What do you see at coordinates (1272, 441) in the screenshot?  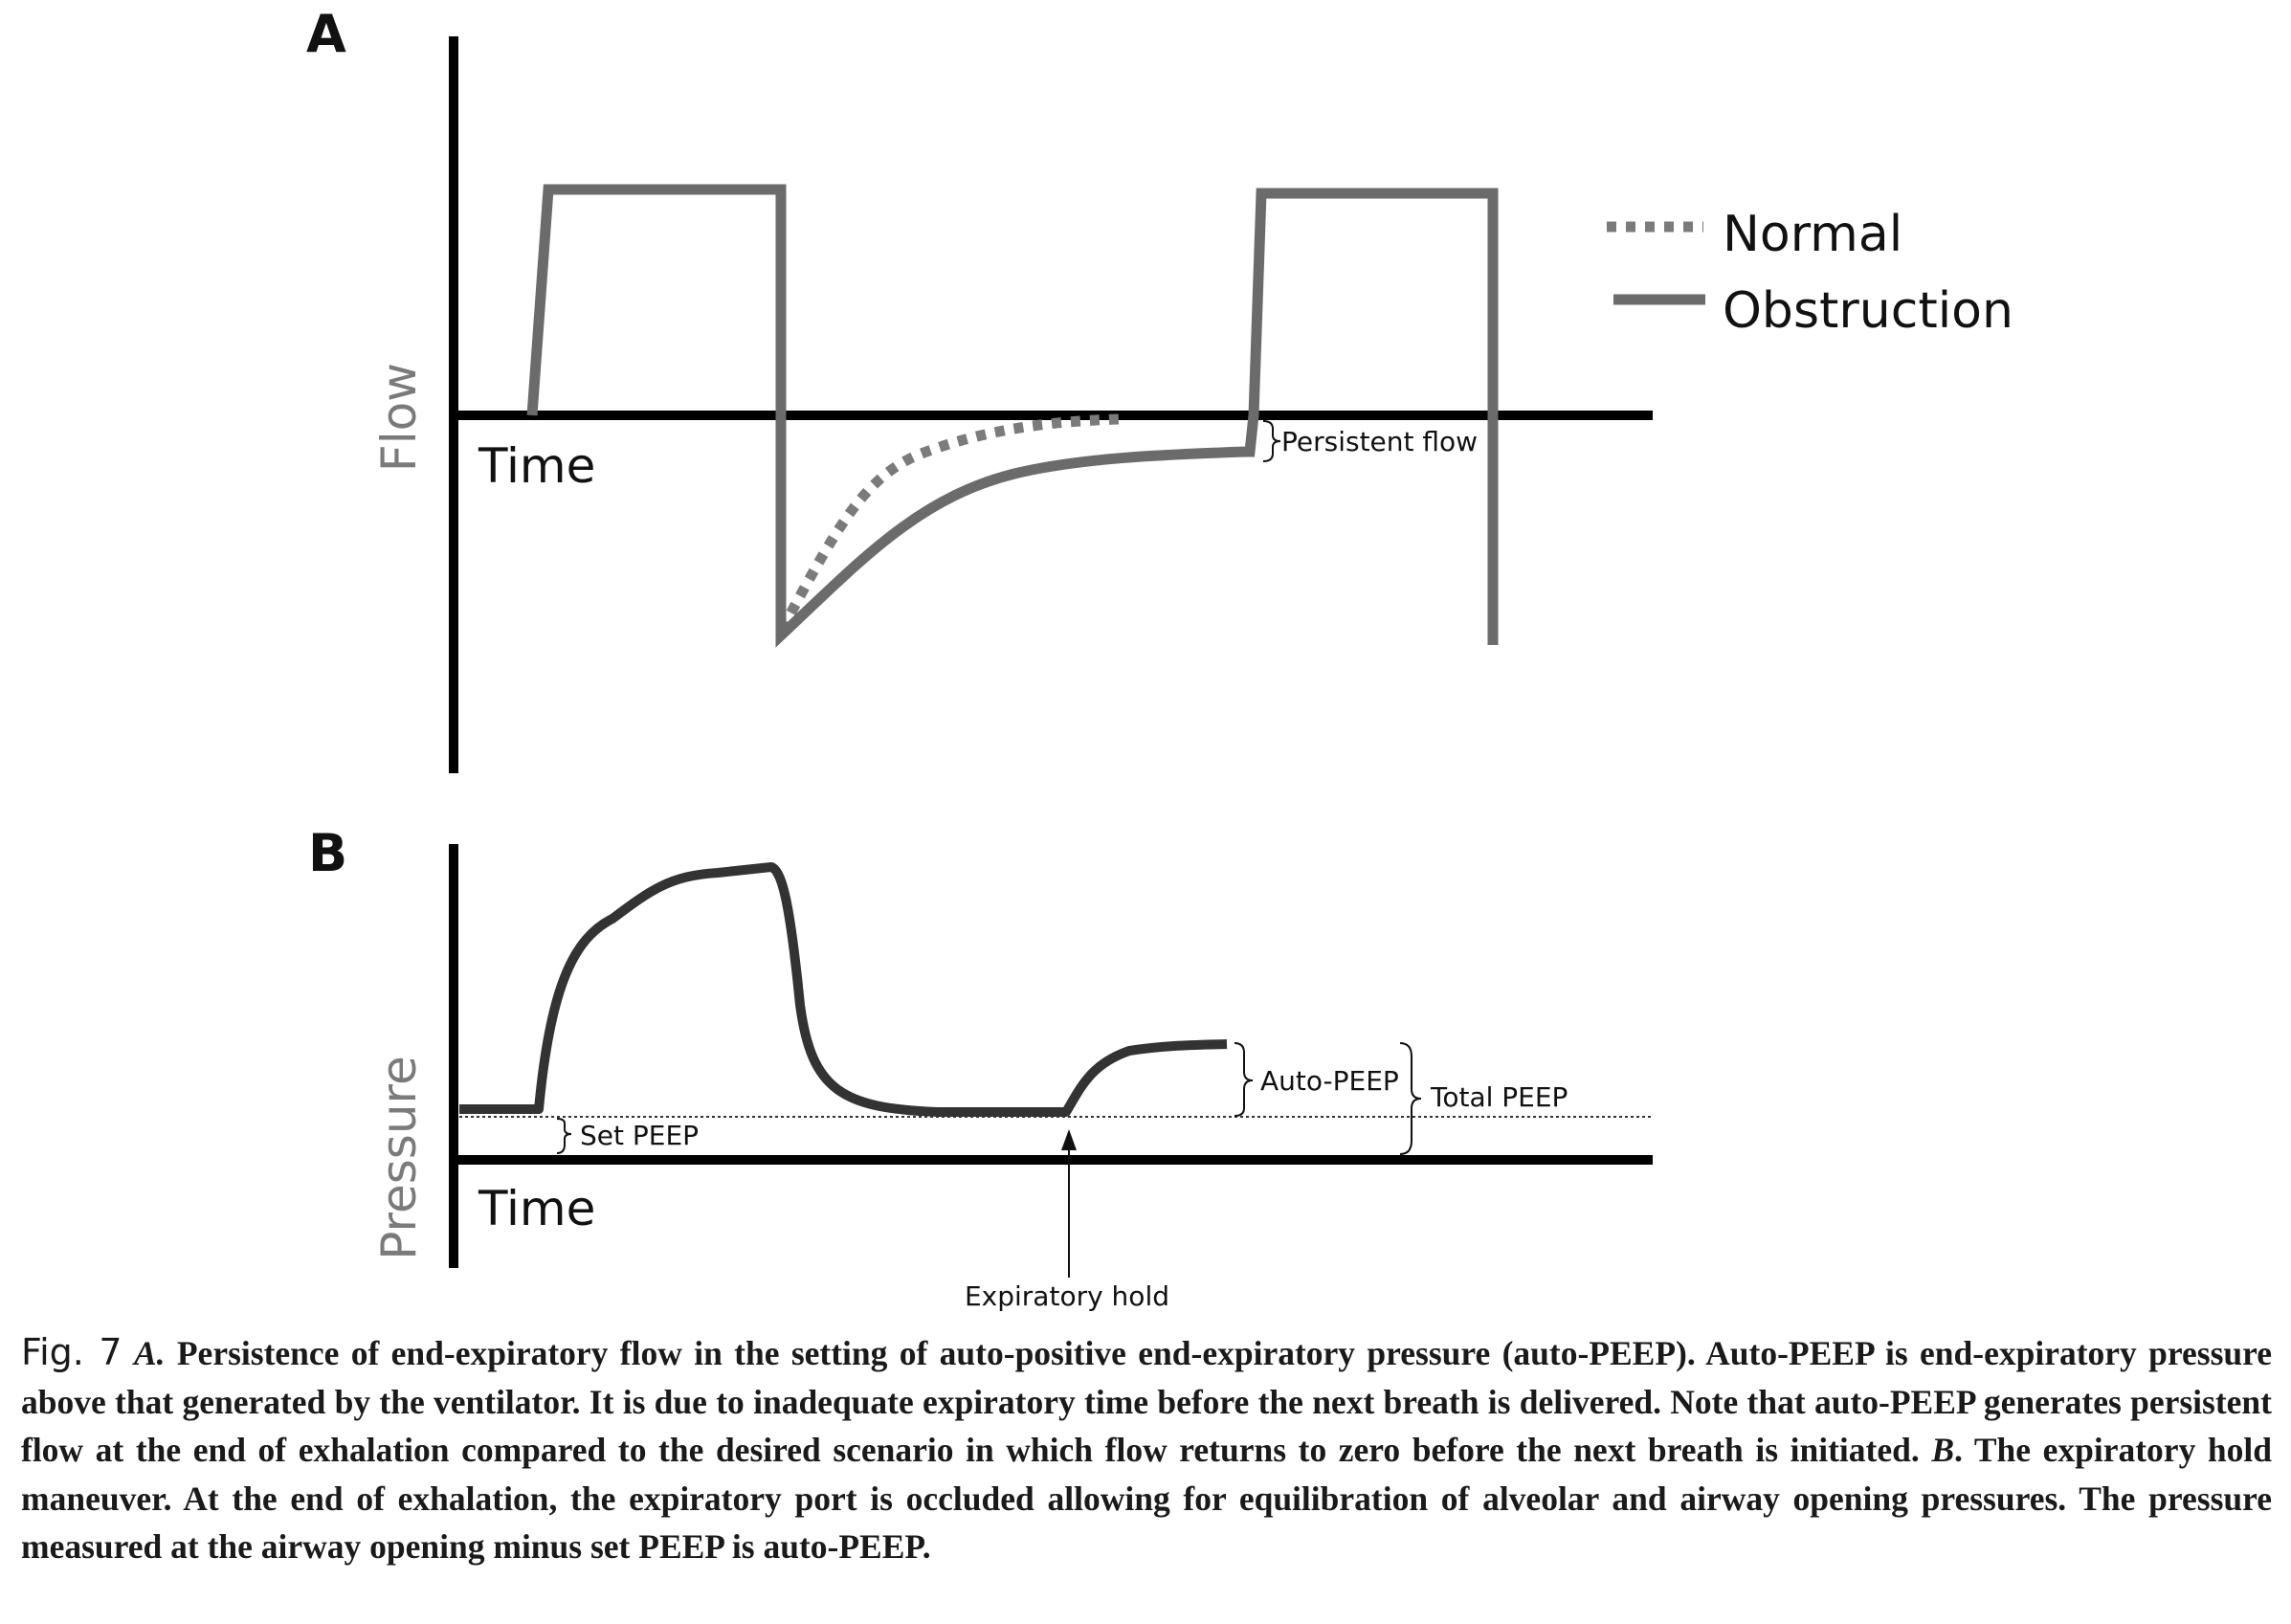 I see `persistent-flow-brace` at bounding box center [1272, 441].